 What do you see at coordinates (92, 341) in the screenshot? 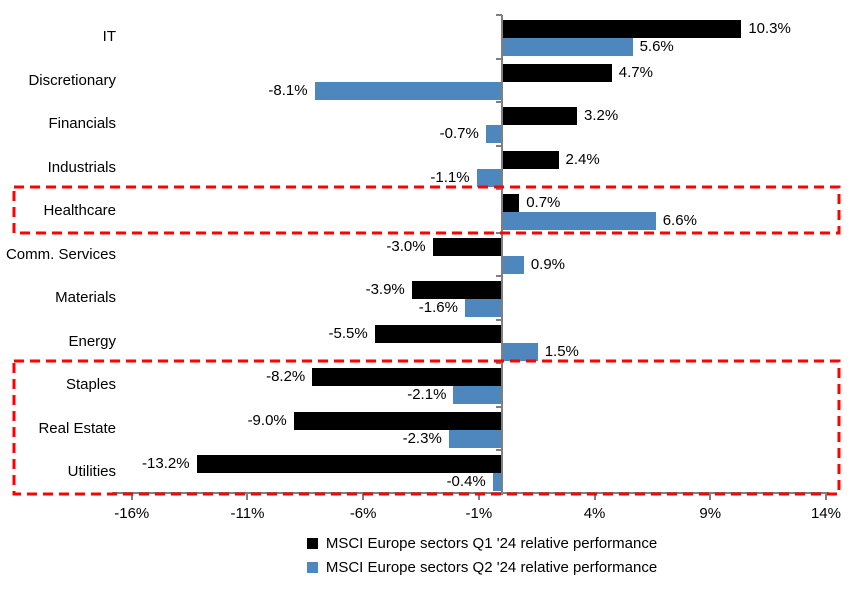
I see `category-label-energy: Energy` at bounding box center [92, 341].